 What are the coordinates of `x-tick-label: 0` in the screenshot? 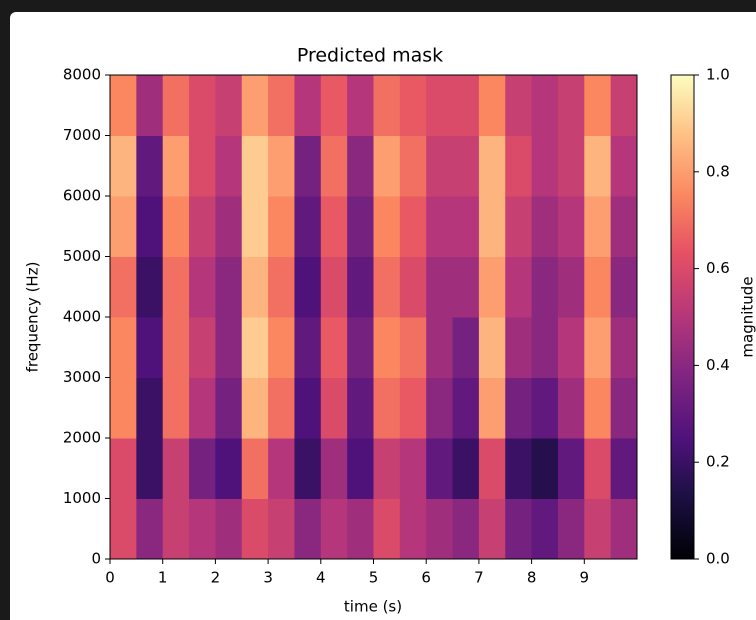 It's located at (110, 578).